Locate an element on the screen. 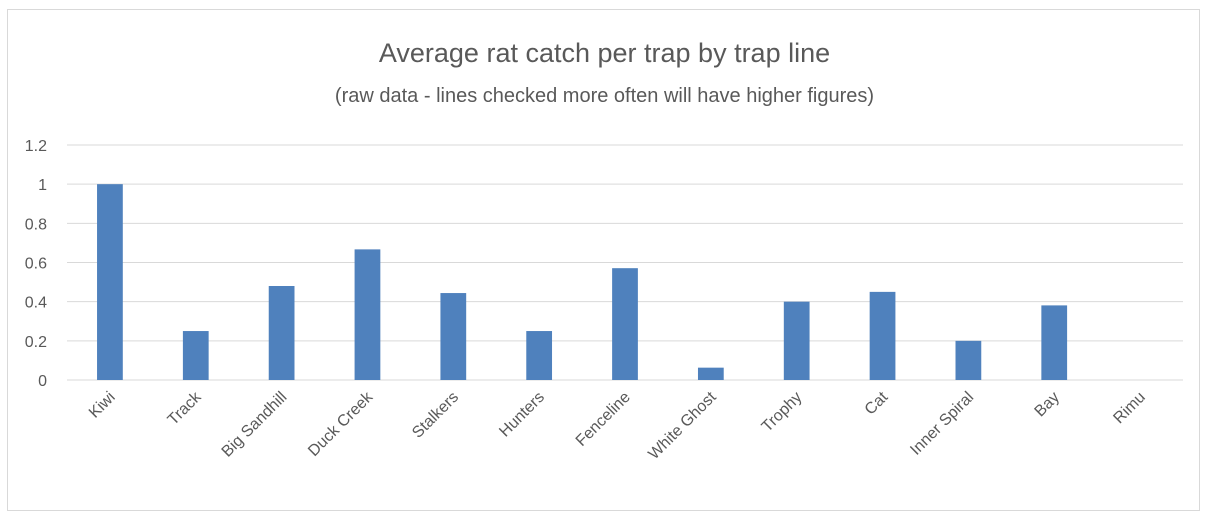 The width and height of the screenshot is (1209, 514). chart-title: Average rat catch per trap by trap line is located at coordinates (604, 53).